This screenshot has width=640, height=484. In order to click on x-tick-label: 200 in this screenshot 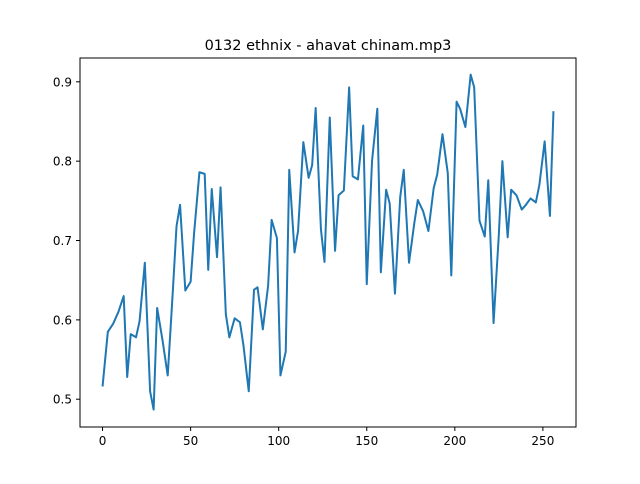, I will do `click(454, 441)`.